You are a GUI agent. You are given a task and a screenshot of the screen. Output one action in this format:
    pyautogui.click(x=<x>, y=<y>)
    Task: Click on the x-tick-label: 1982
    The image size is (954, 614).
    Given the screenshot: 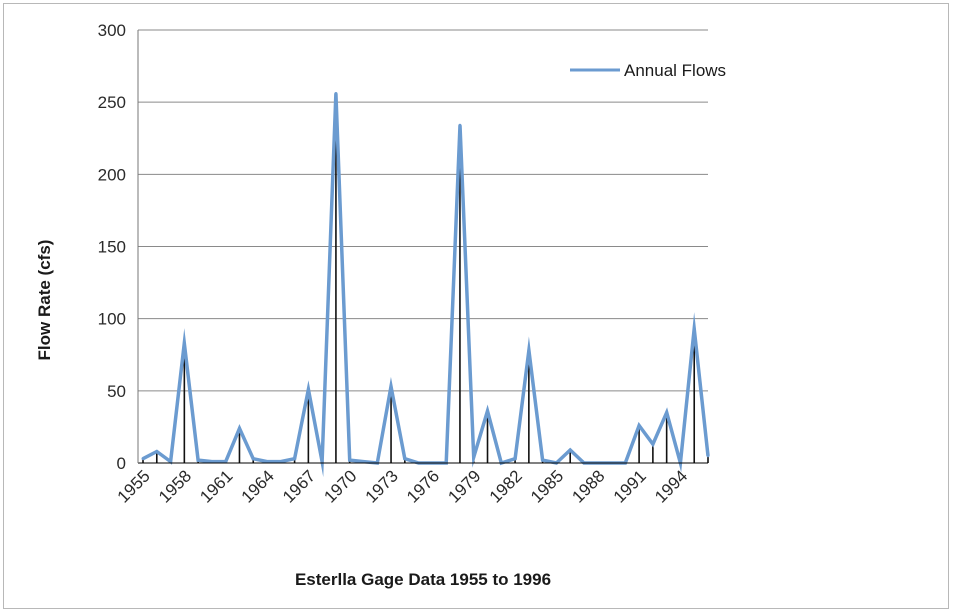 What is the action you would take?
    pyautogui.click(x=506, y=486)
    